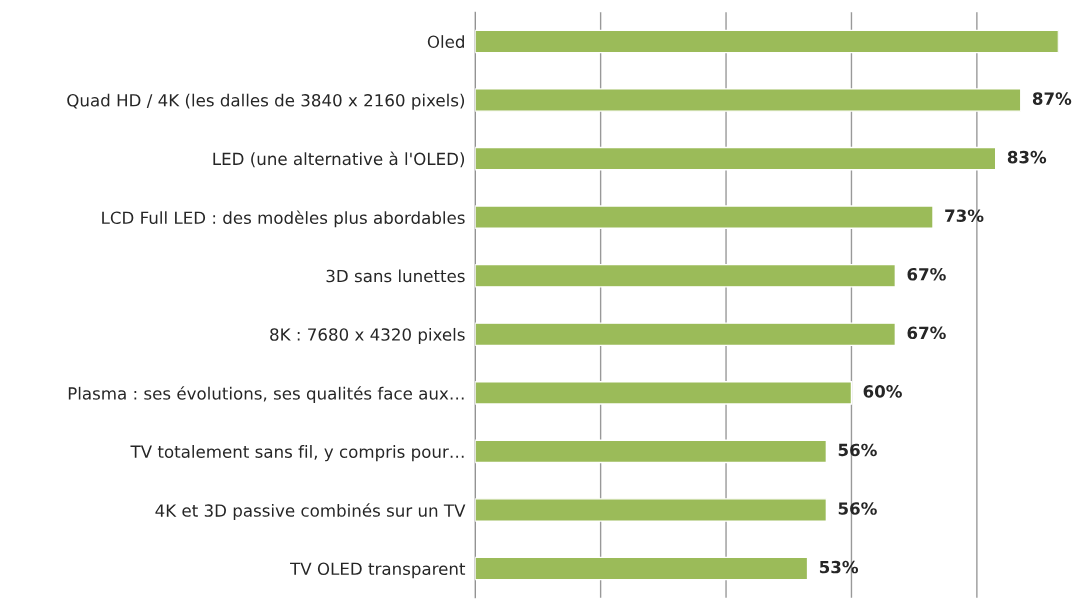  I want to click on y-tick-label: 3D sans lunettes, so click(395, 276).